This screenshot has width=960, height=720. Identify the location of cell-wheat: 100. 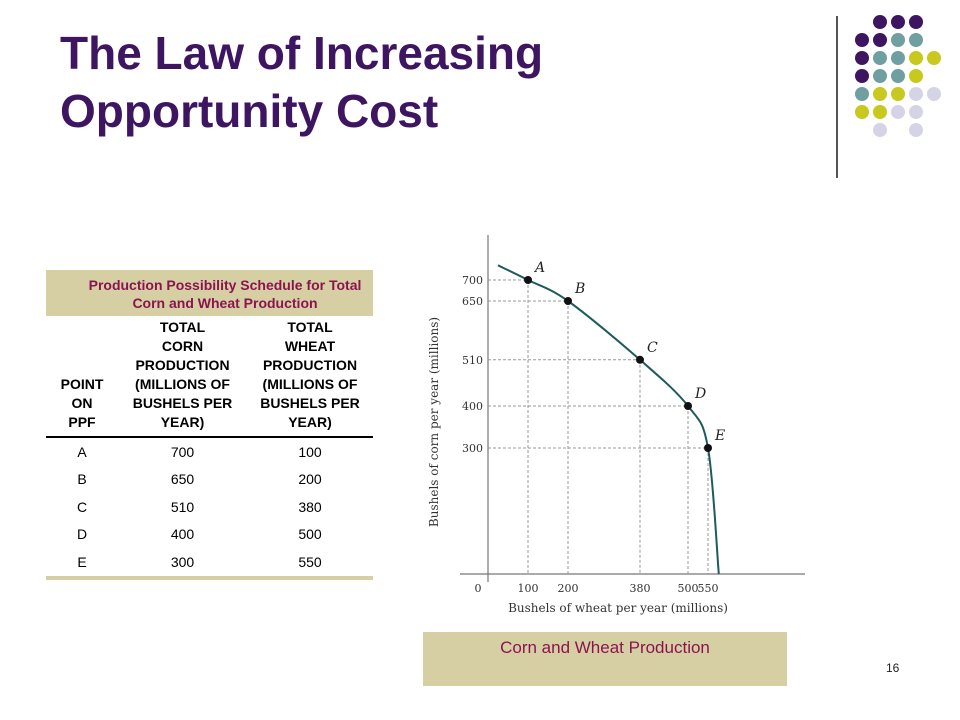
(310, 451).